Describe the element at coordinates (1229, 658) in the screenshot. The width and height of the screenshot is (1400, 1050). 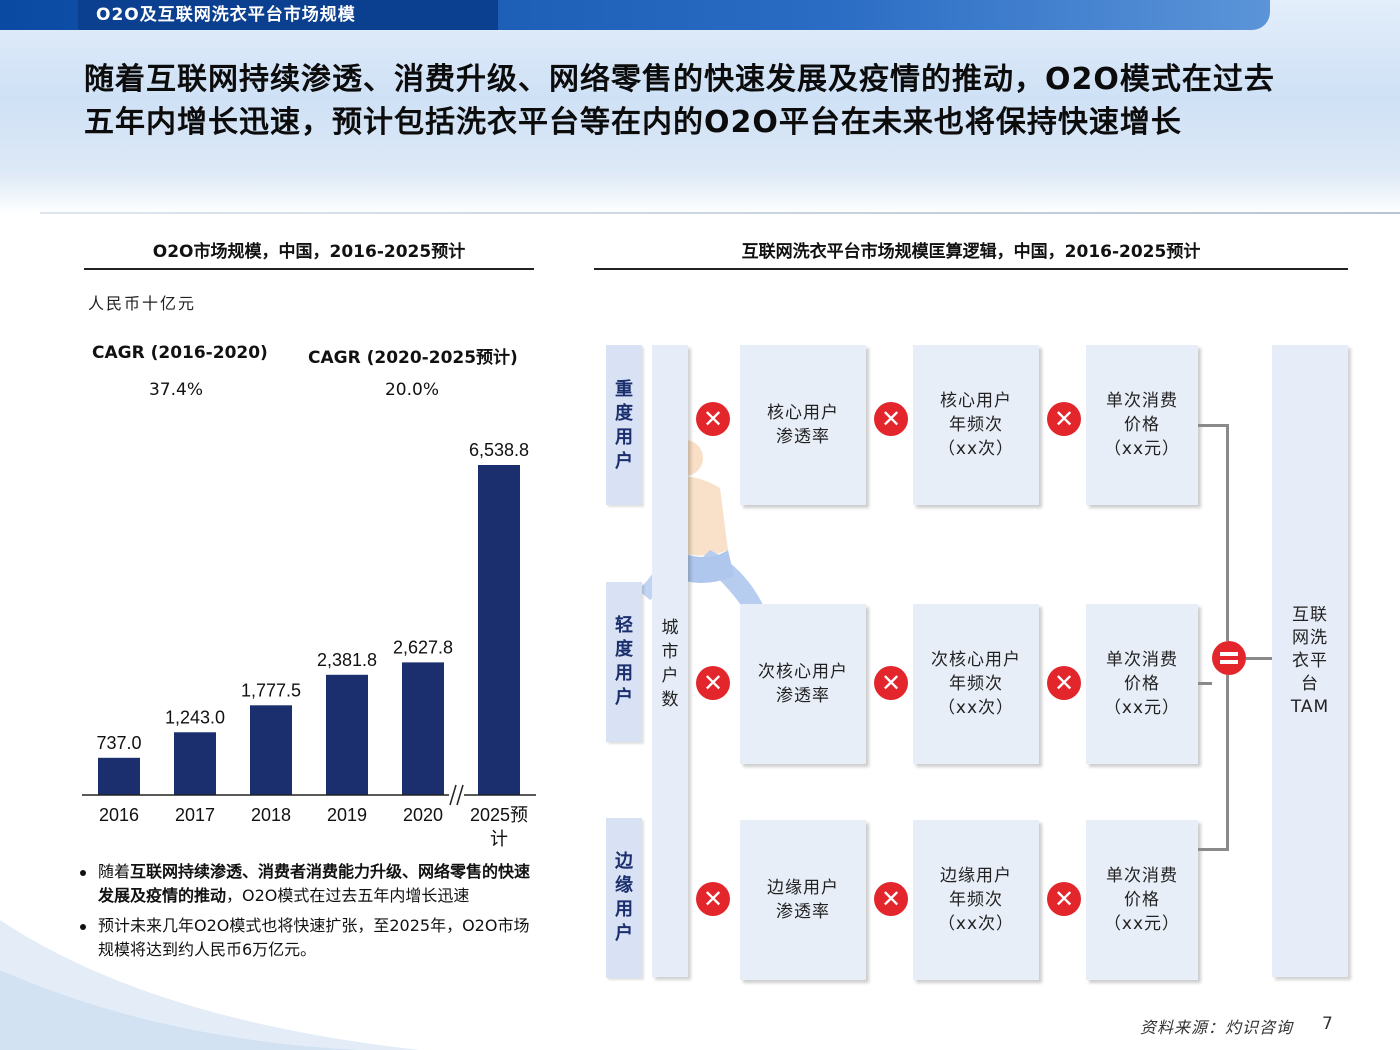
I see `equals-icon` at that location.